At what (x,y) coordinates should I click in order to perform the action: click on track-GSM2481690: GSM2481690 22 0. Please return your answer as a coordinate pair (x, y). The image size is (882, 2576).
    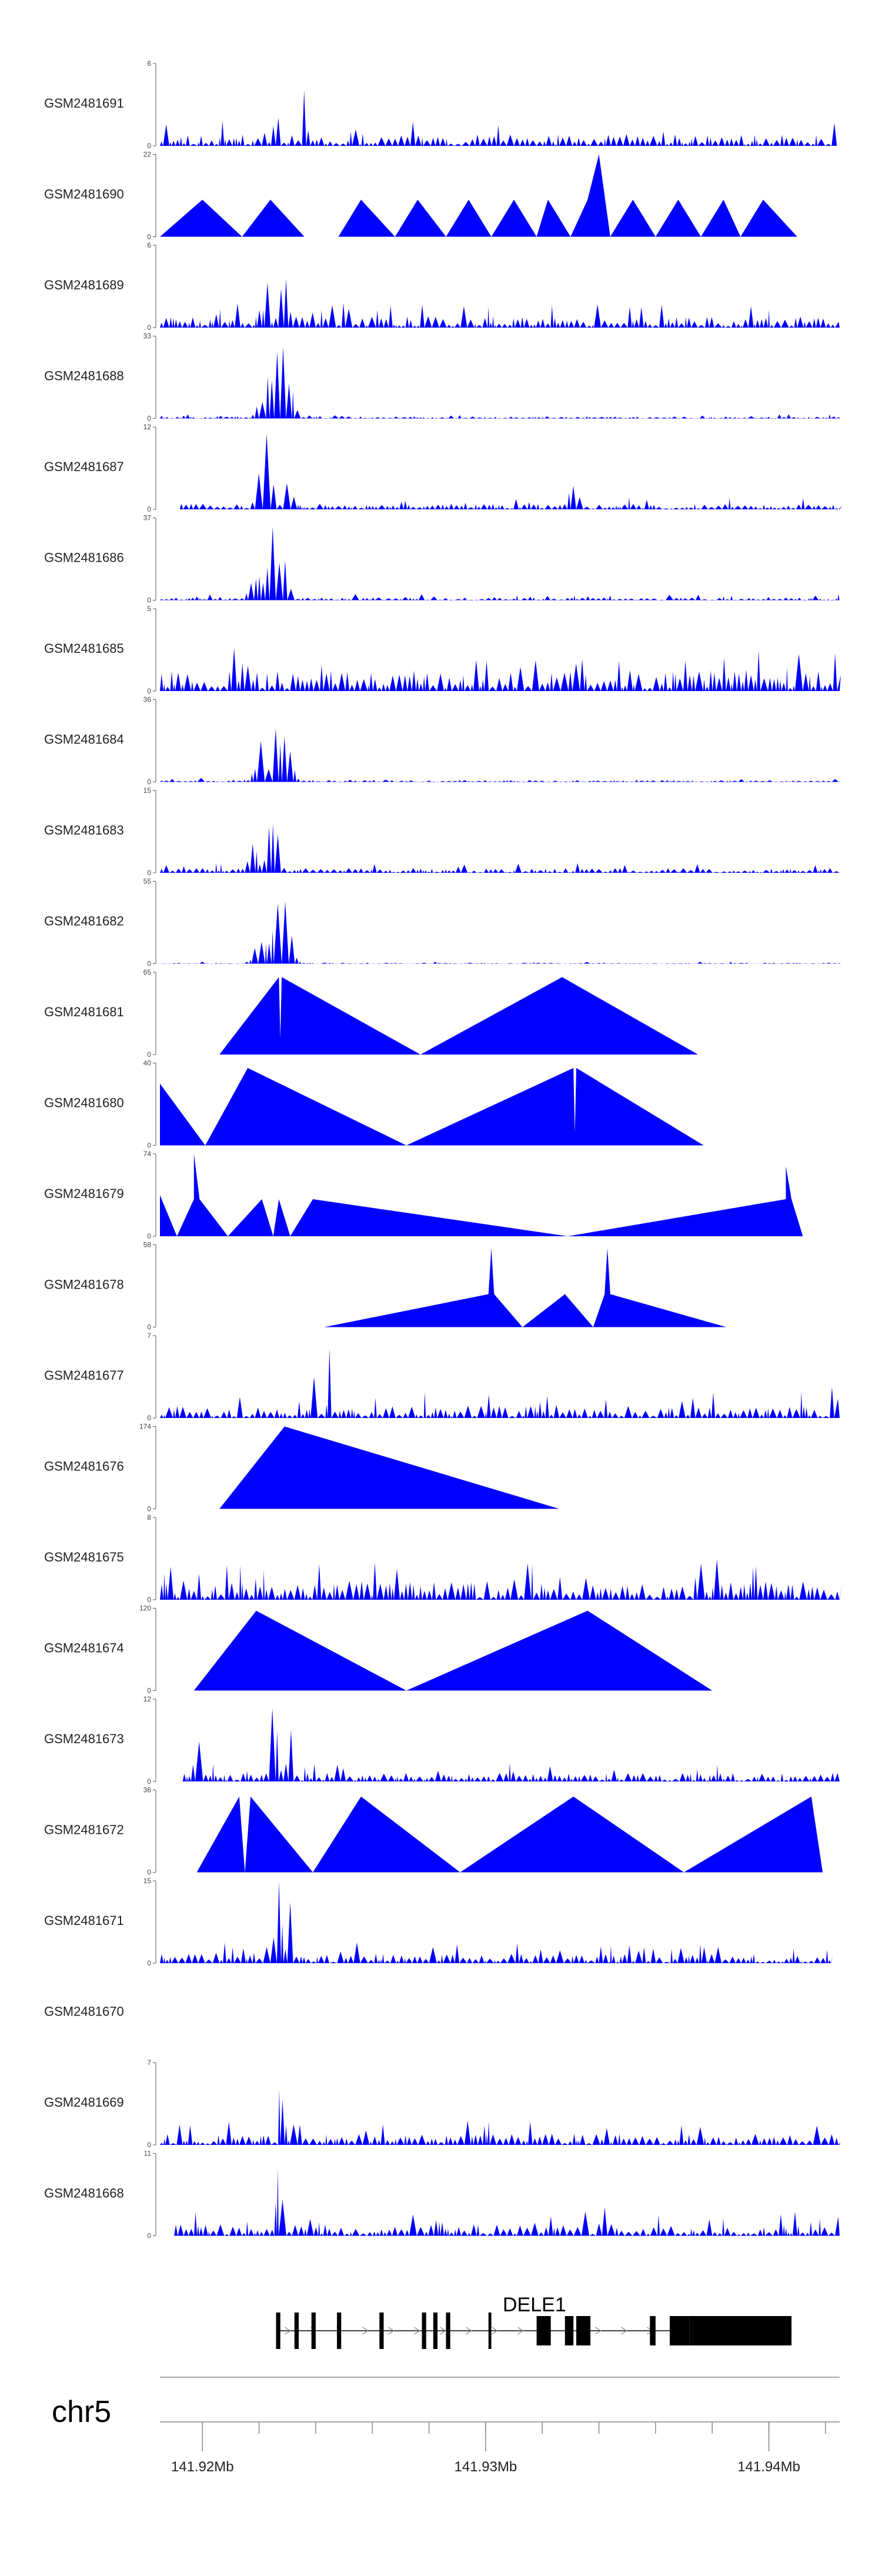
    Looking at the image, I should click on (420, 196).